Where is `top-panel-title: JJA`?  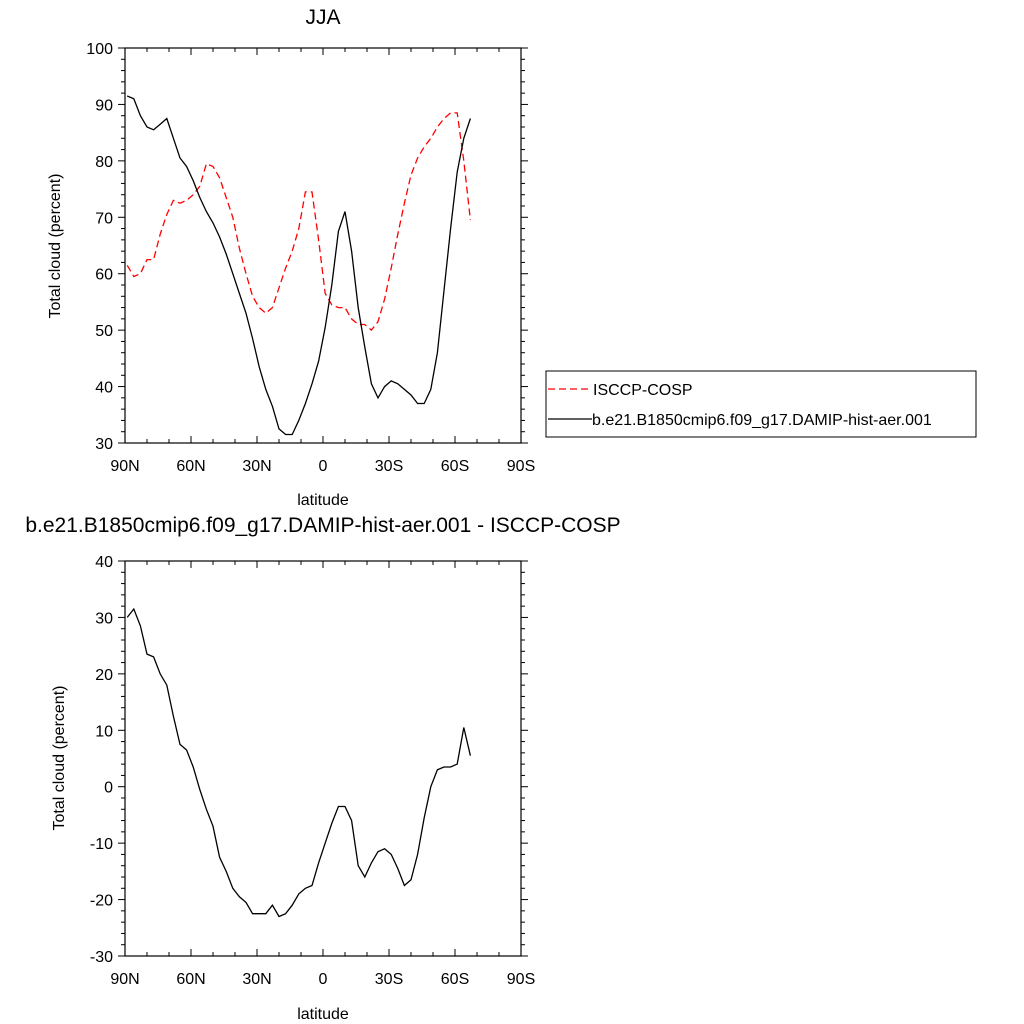 top-panel-title: JJA is located at coordinates (322, 17).